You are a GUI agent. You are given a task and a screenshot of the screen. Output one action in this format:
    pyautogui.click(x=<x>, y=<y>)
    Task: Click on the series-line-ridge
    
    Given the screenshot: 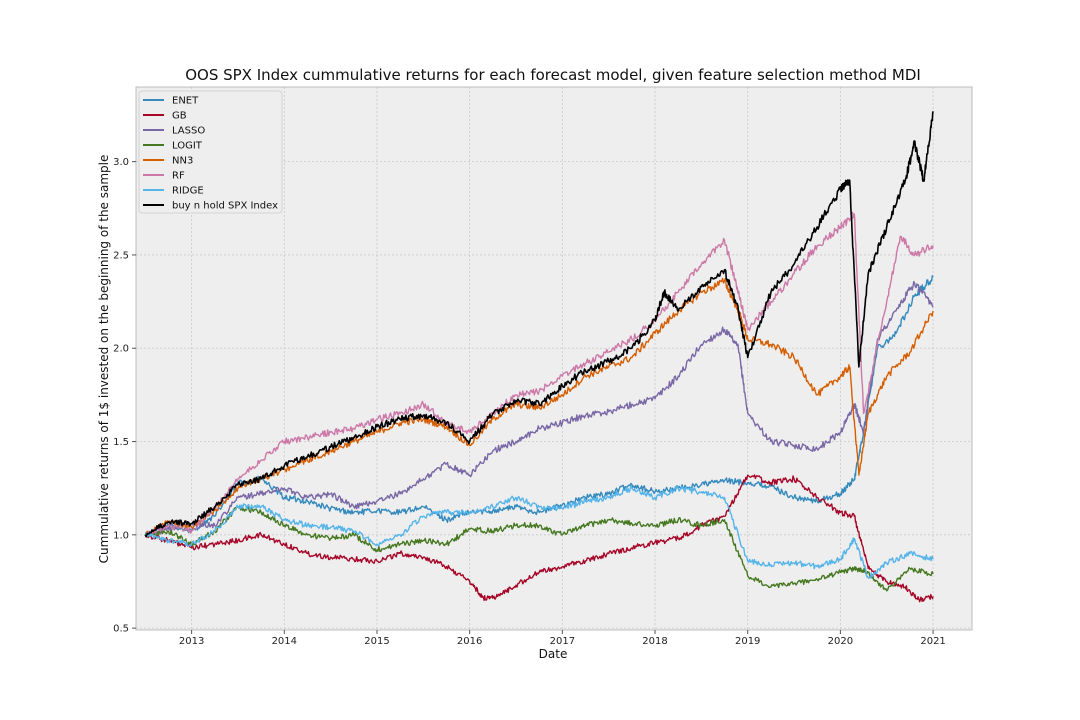 What is the action you would take?
    pyautogui.click(x=539, y=532)
    